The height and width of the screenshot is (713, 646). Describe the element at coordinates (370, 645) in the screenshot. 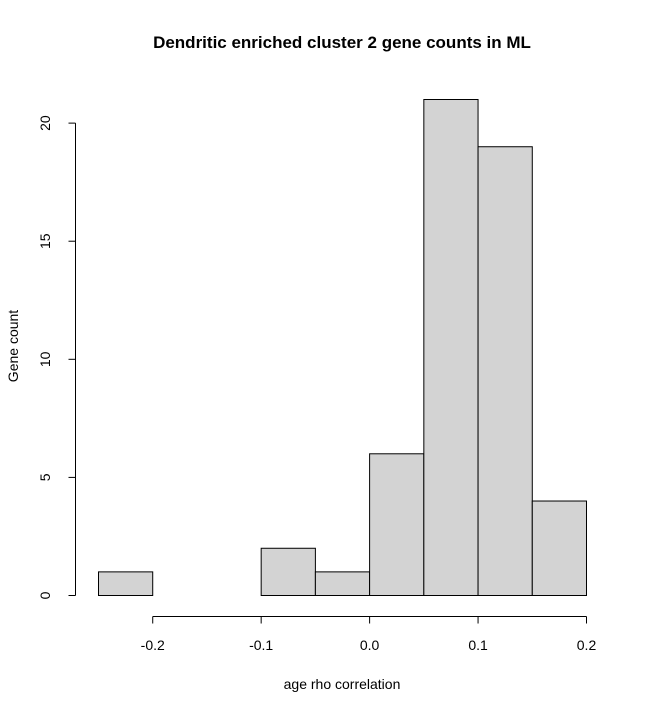

I see `x-tick-label: 0.0` at that location.